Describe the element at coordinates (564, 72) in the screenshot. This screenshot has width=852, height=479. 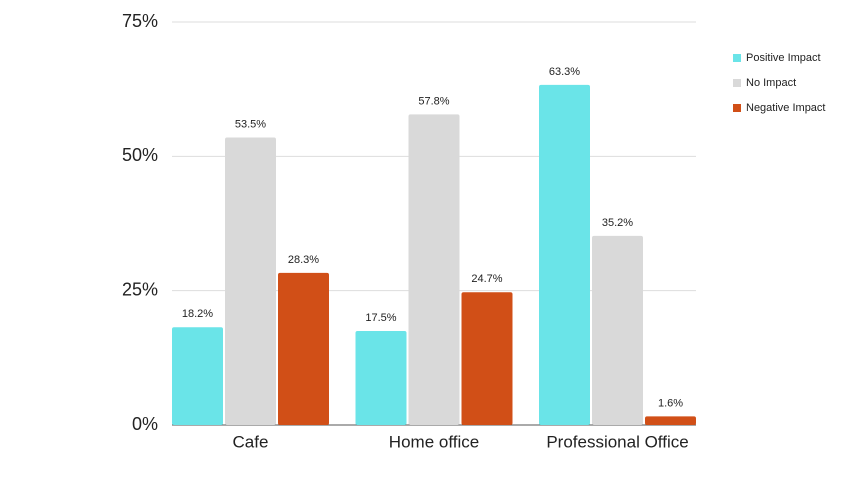
I see `value-label: 63.3%` at that location.